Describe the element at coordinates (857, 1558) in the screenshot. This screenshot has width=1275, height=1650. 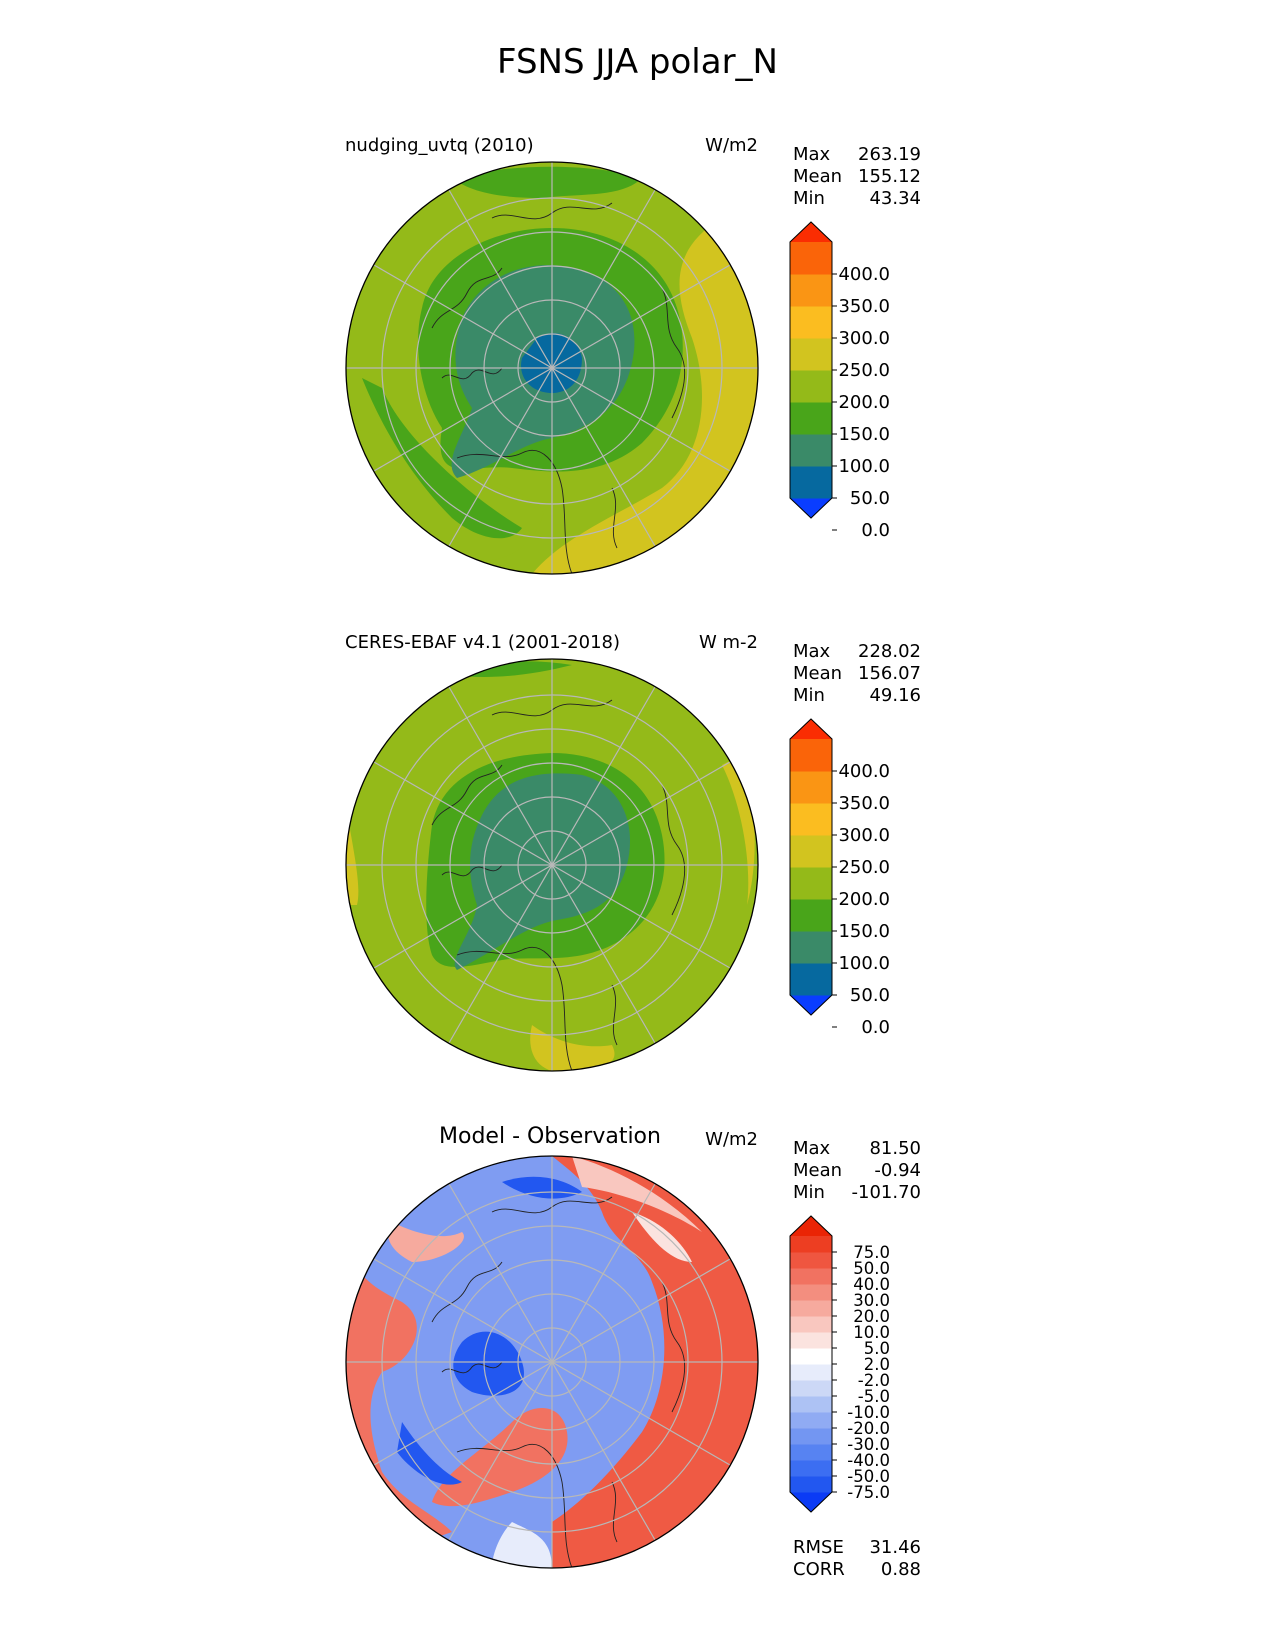
I see `panel3-metrics: RMSE 31.46 CORR 0.88` at that location.